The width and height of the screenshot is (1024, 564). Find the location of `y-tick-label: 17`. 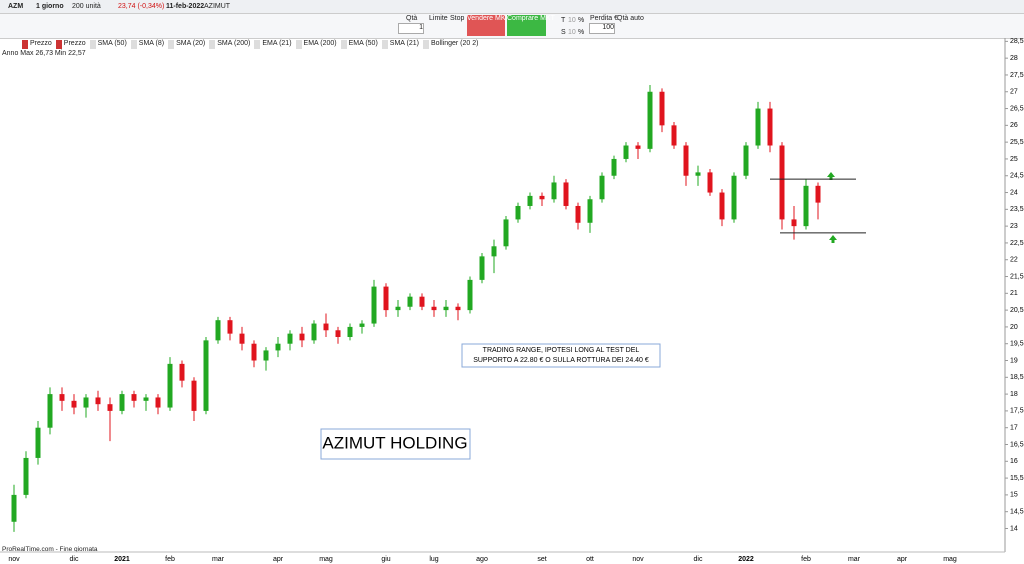

y-tick-label: 17 is located at coordinates (1014, 428).